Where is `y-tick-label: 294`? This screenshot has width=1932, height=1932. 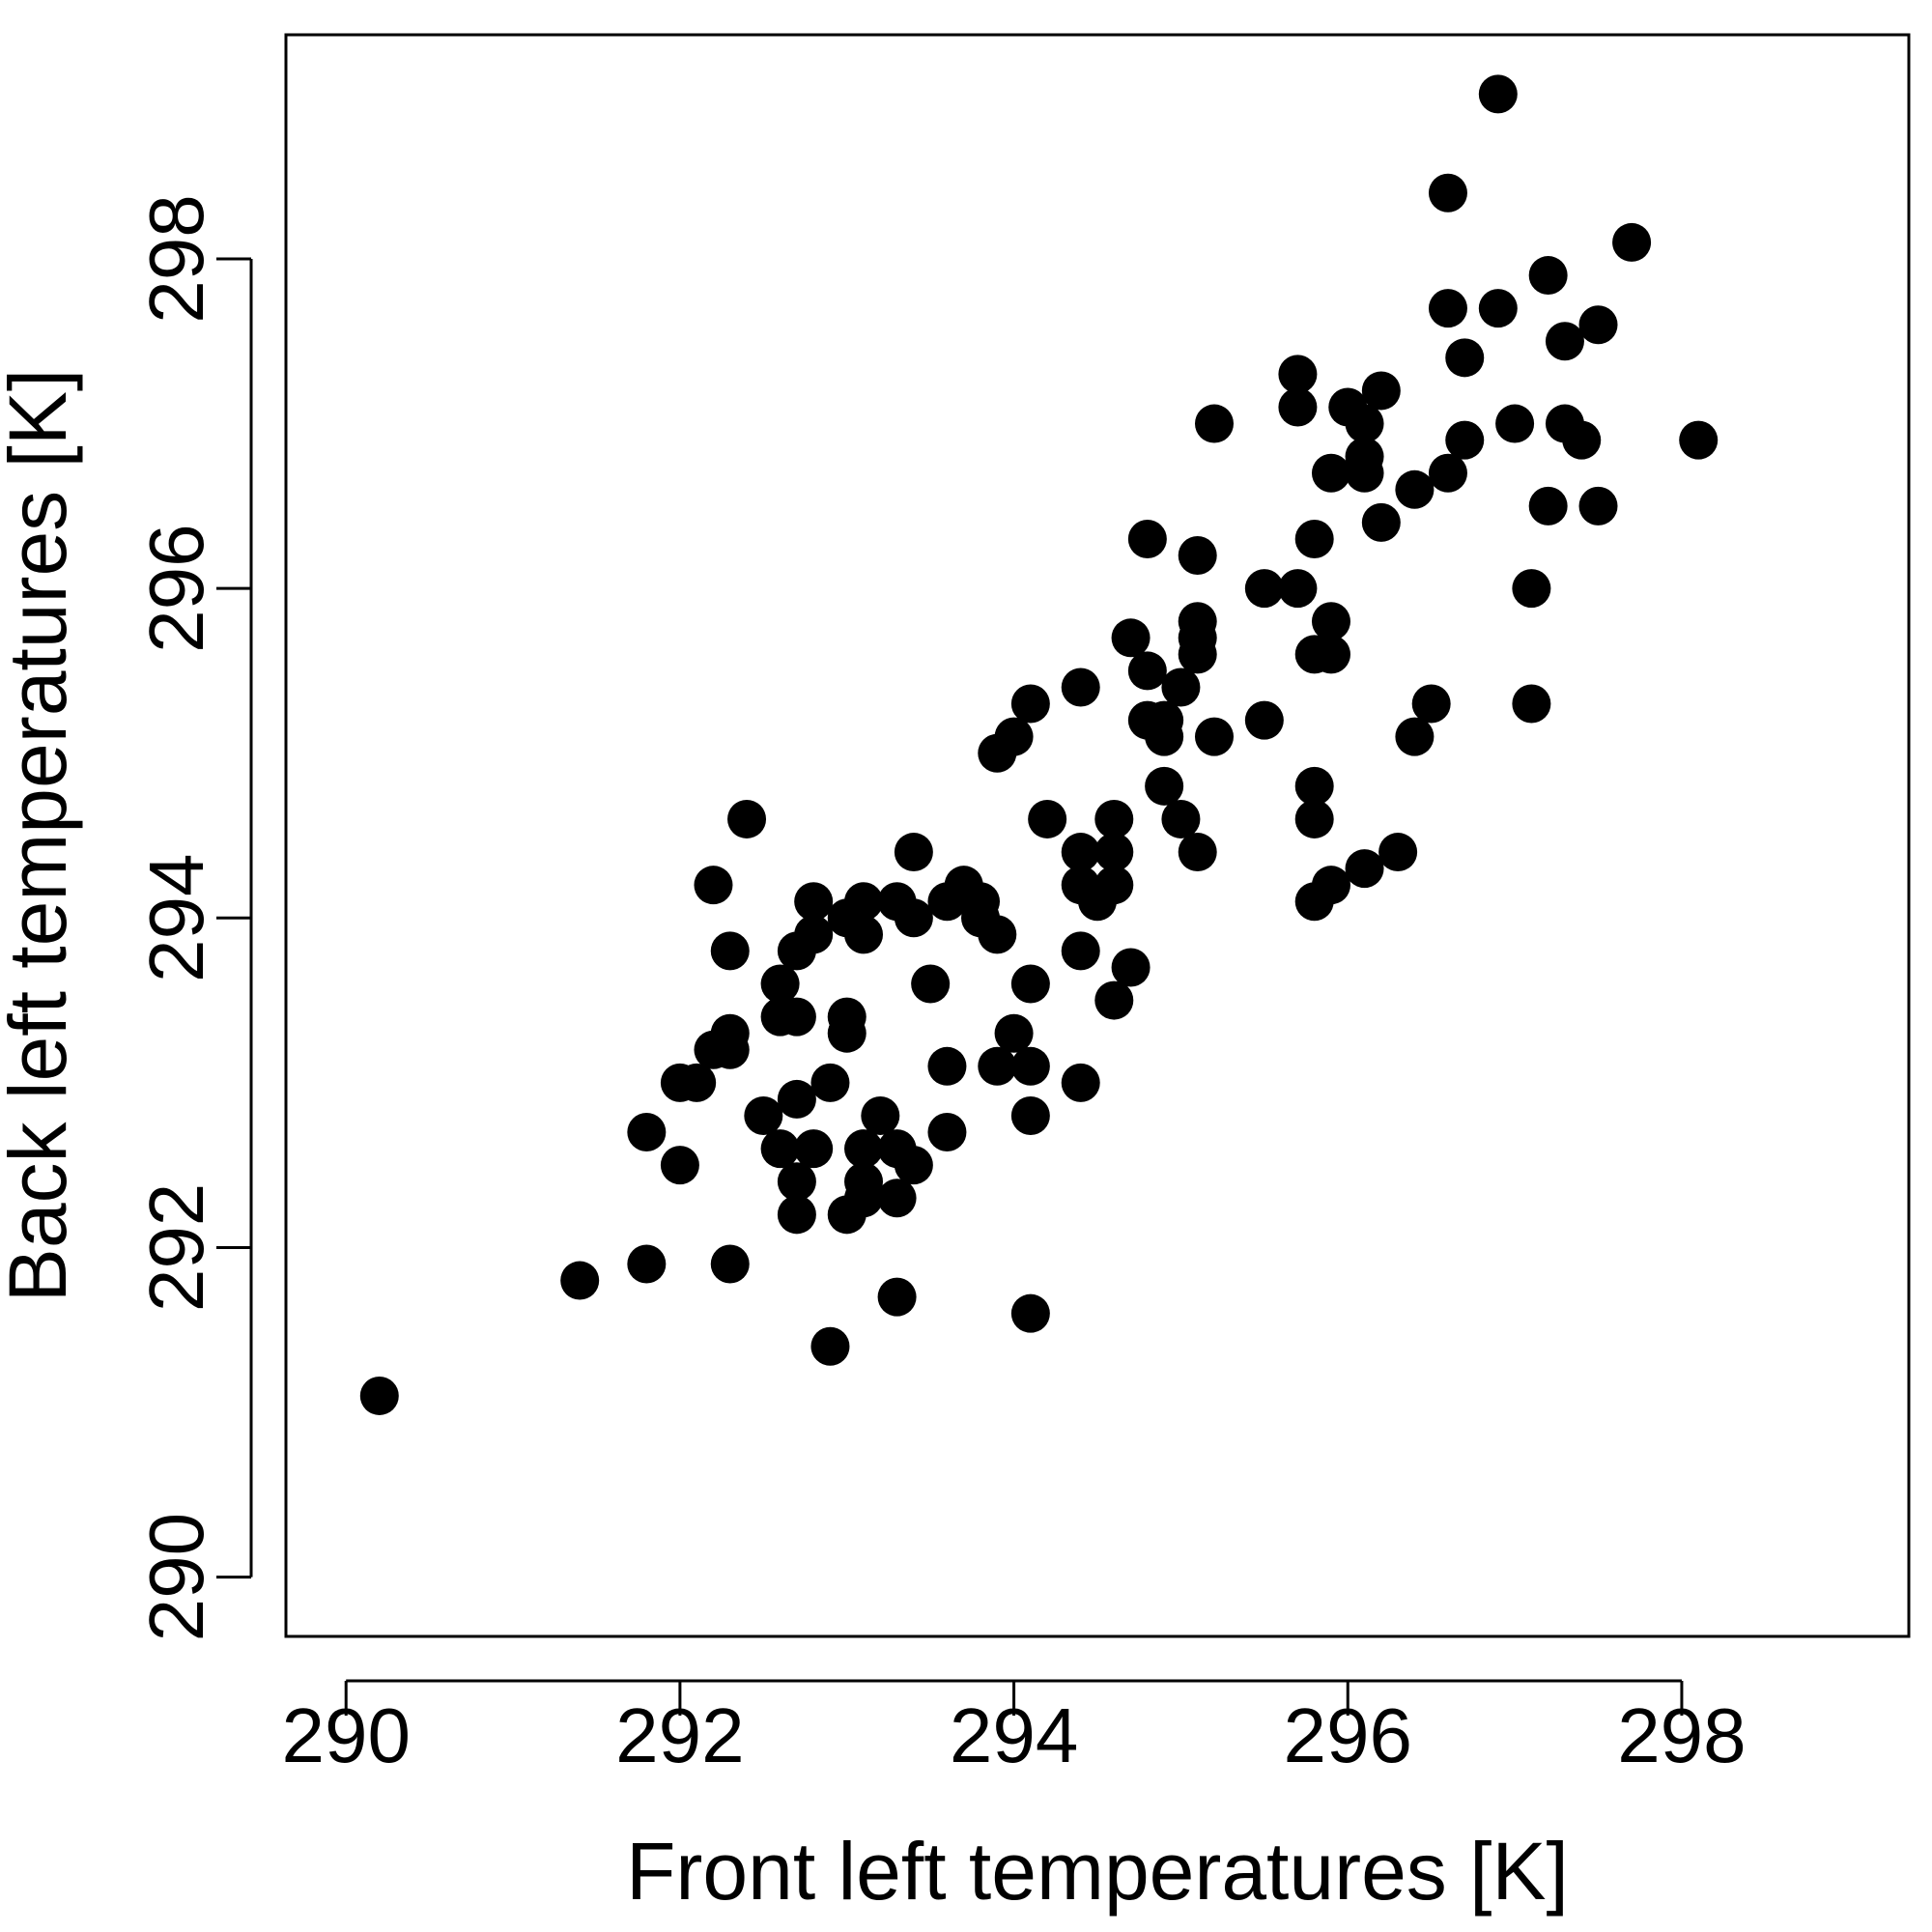
y-tick-label: 294 is located at coordinates (176, 918).